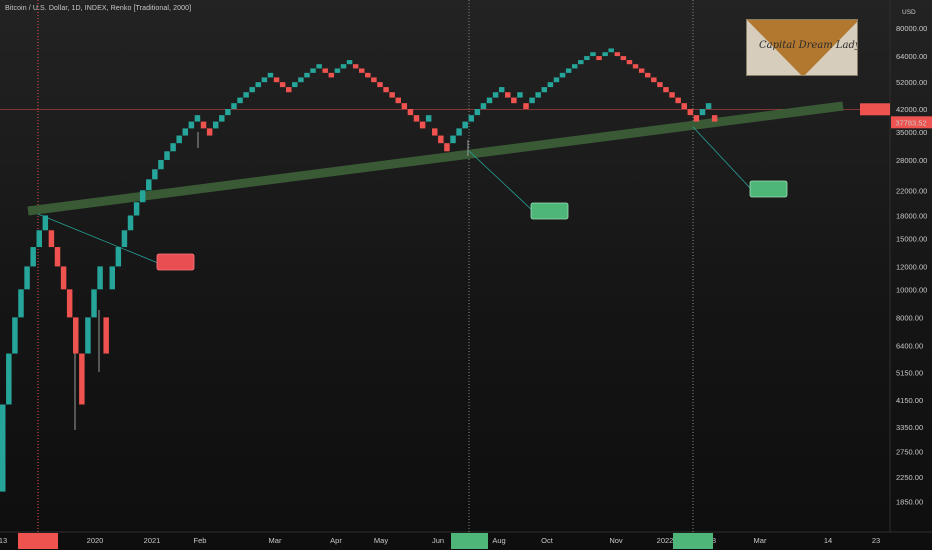  What do you see at coordinates (911, 289) in the screenshot?
I see `y-tick-label: 10000.00` at bounding box center [911, 289].